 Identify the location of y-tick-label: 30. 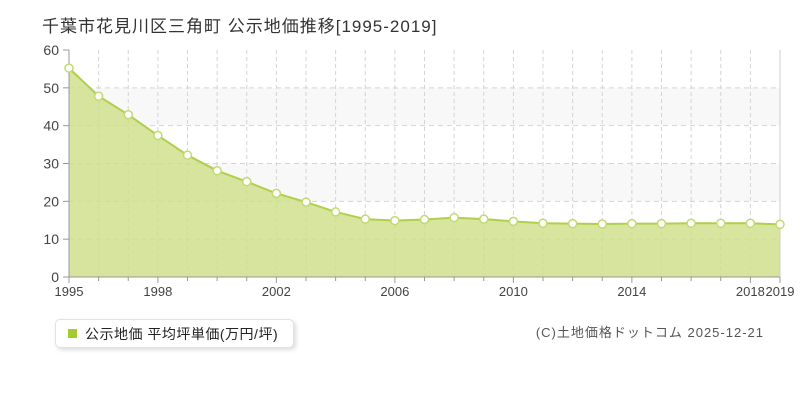
(51, 164).